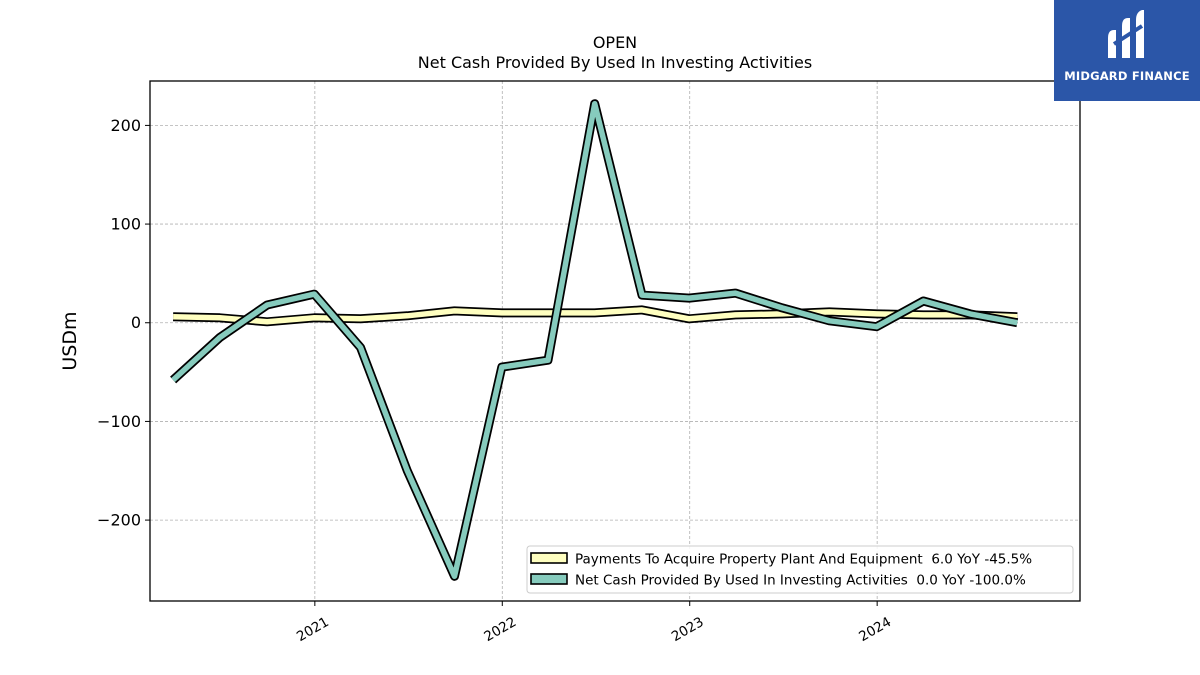 The image size is (1200, 675). What do you see at coordinates (688, 629) in the screenshot?
I see `x-tick-label: 2023` at bounding box center [688, 629].